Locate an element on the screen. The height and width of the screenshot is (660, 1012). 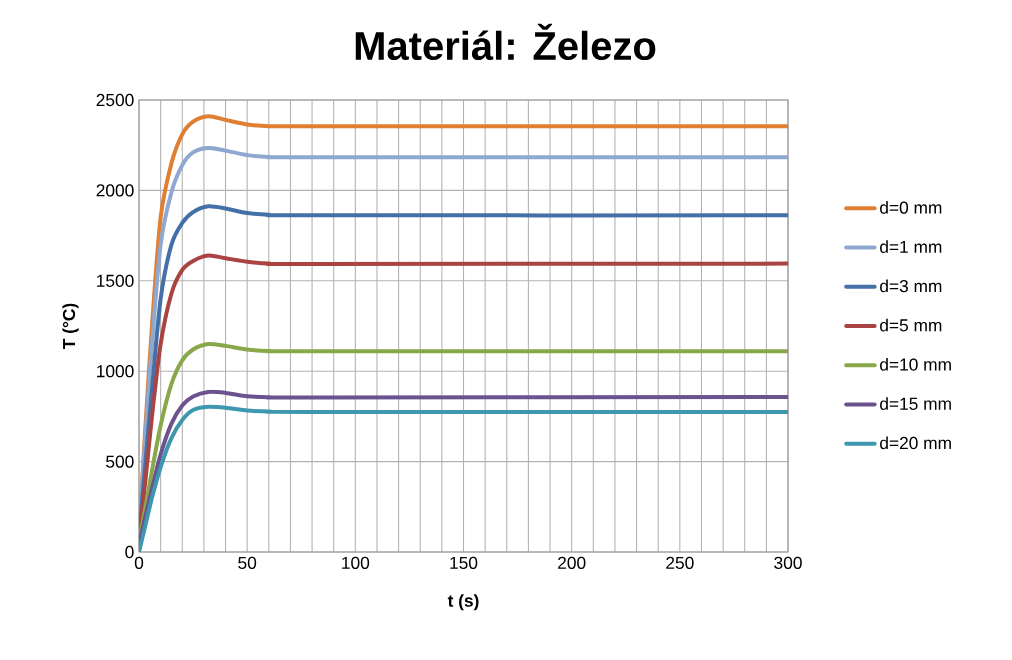
y-tick-label: 500 is located at coordinates (120, 461).